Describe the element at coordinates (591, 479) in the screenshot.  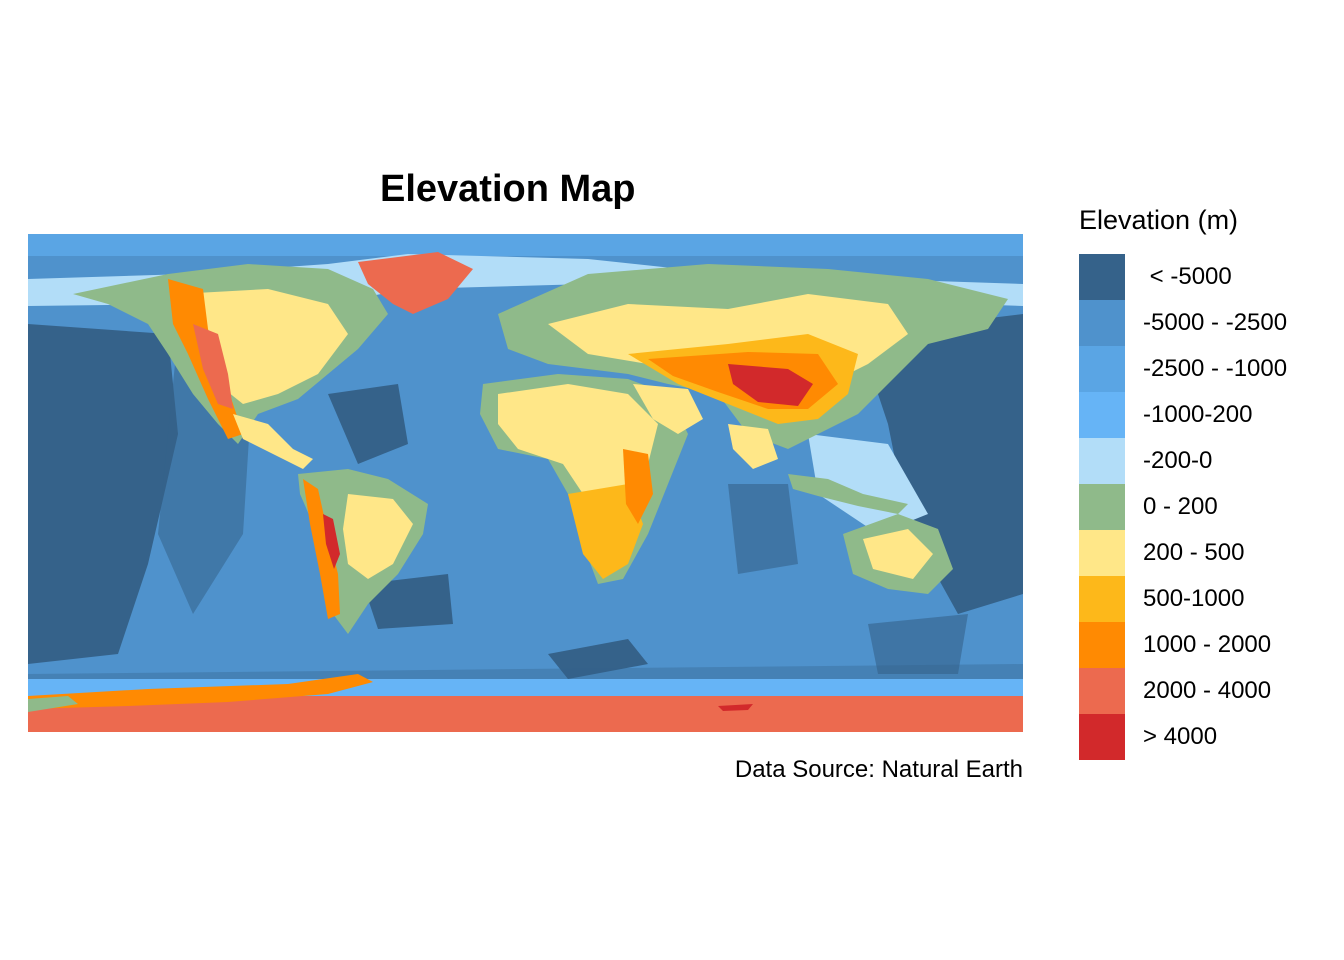
I see `africa` at that location.